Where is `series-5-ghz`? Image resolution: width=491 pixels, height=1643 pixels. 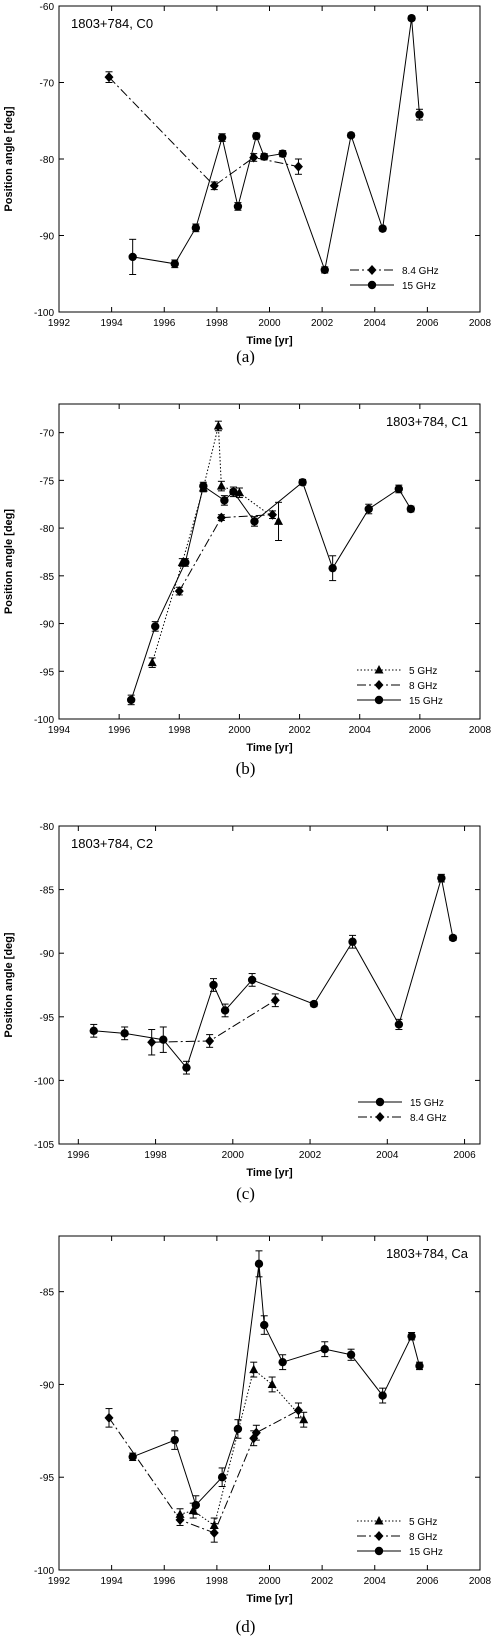
series-5-ghz is located at coordinates (215, 544).